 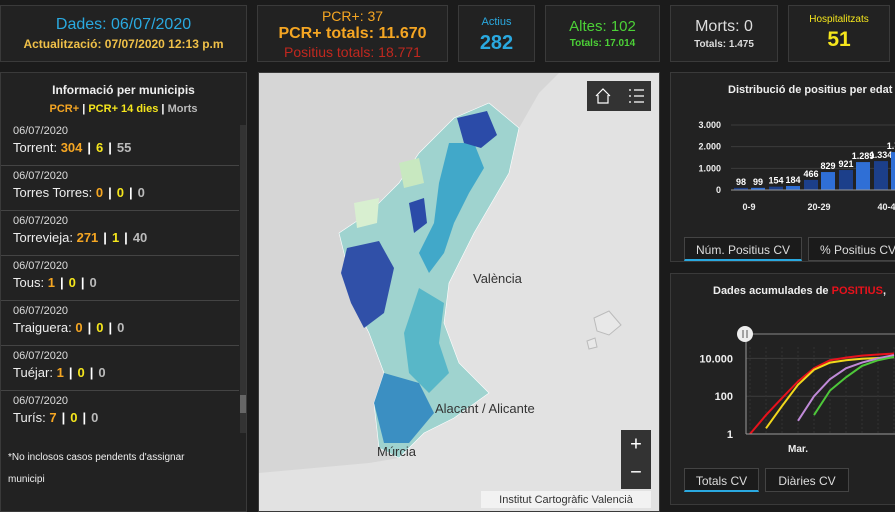 I want to click on title-text: Dades acumulades de, so click(x=771, y=291).